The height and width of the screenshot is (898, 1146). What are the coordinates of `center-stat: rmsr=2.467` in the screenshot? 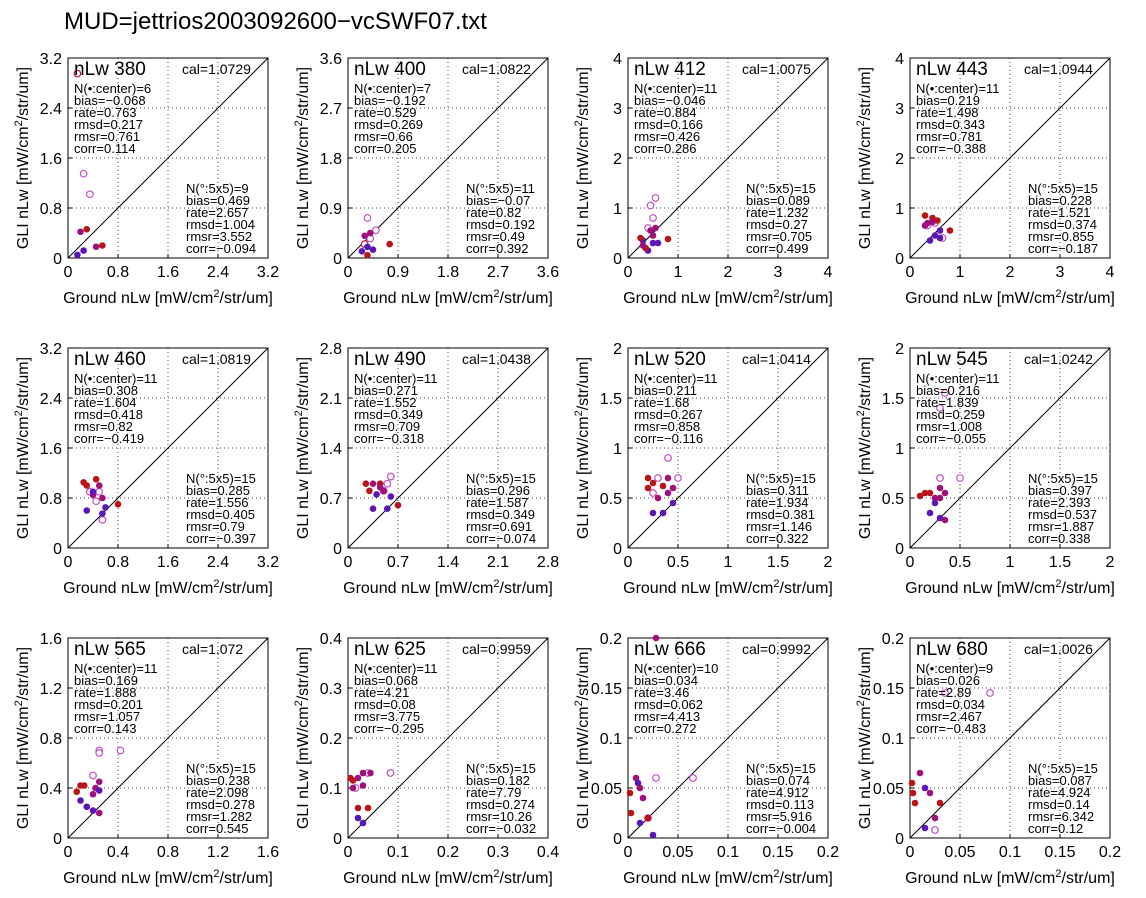 It's located at (949, 716).